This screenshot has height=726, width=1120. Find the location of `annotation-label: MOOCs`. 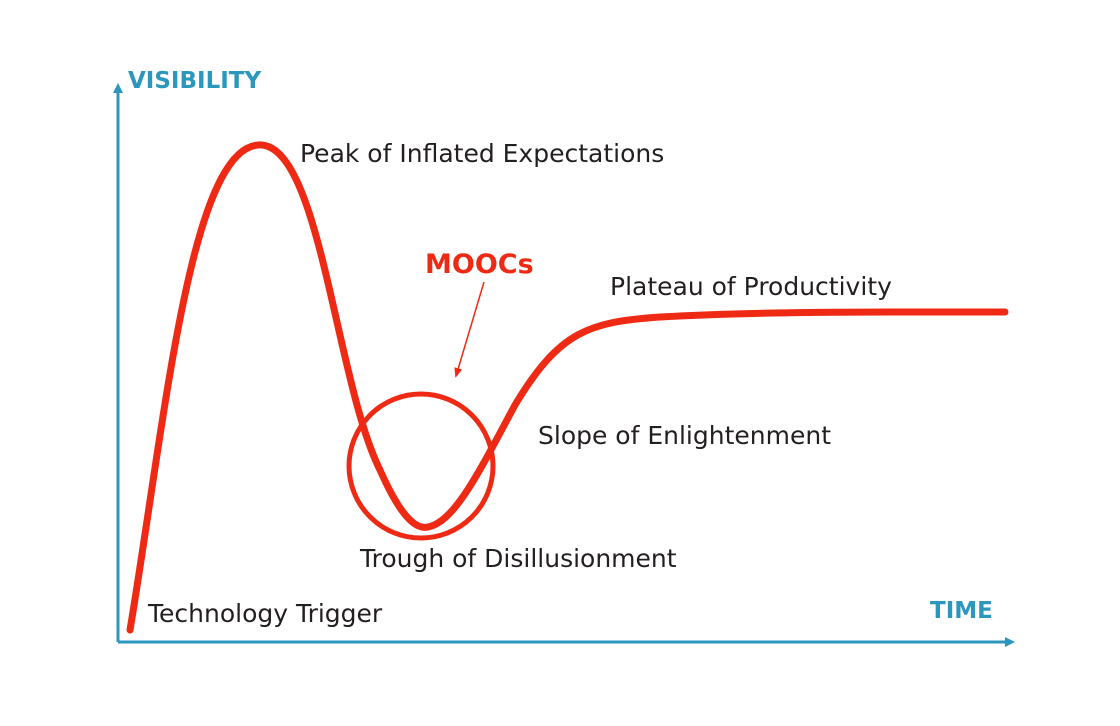

annotation-label: MOOCs is located at coordinates (479, 264).